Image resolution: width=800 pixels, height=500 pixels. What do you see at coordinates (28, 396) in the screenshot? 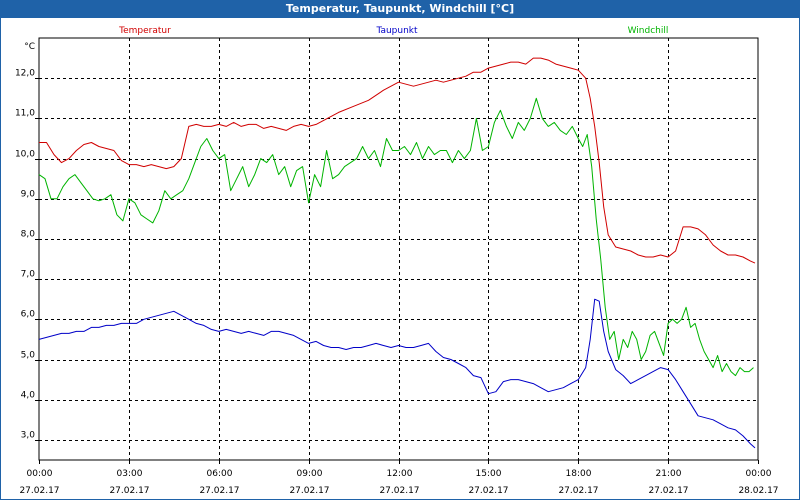
I see `y-tick-label: 4,0` at bounding box center [28, 396].